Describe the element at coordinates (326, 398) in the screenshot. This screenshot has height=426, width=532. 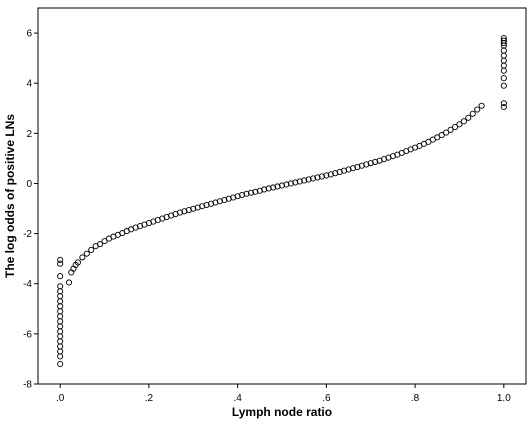
I see `x-tick-label: .6` at that location.